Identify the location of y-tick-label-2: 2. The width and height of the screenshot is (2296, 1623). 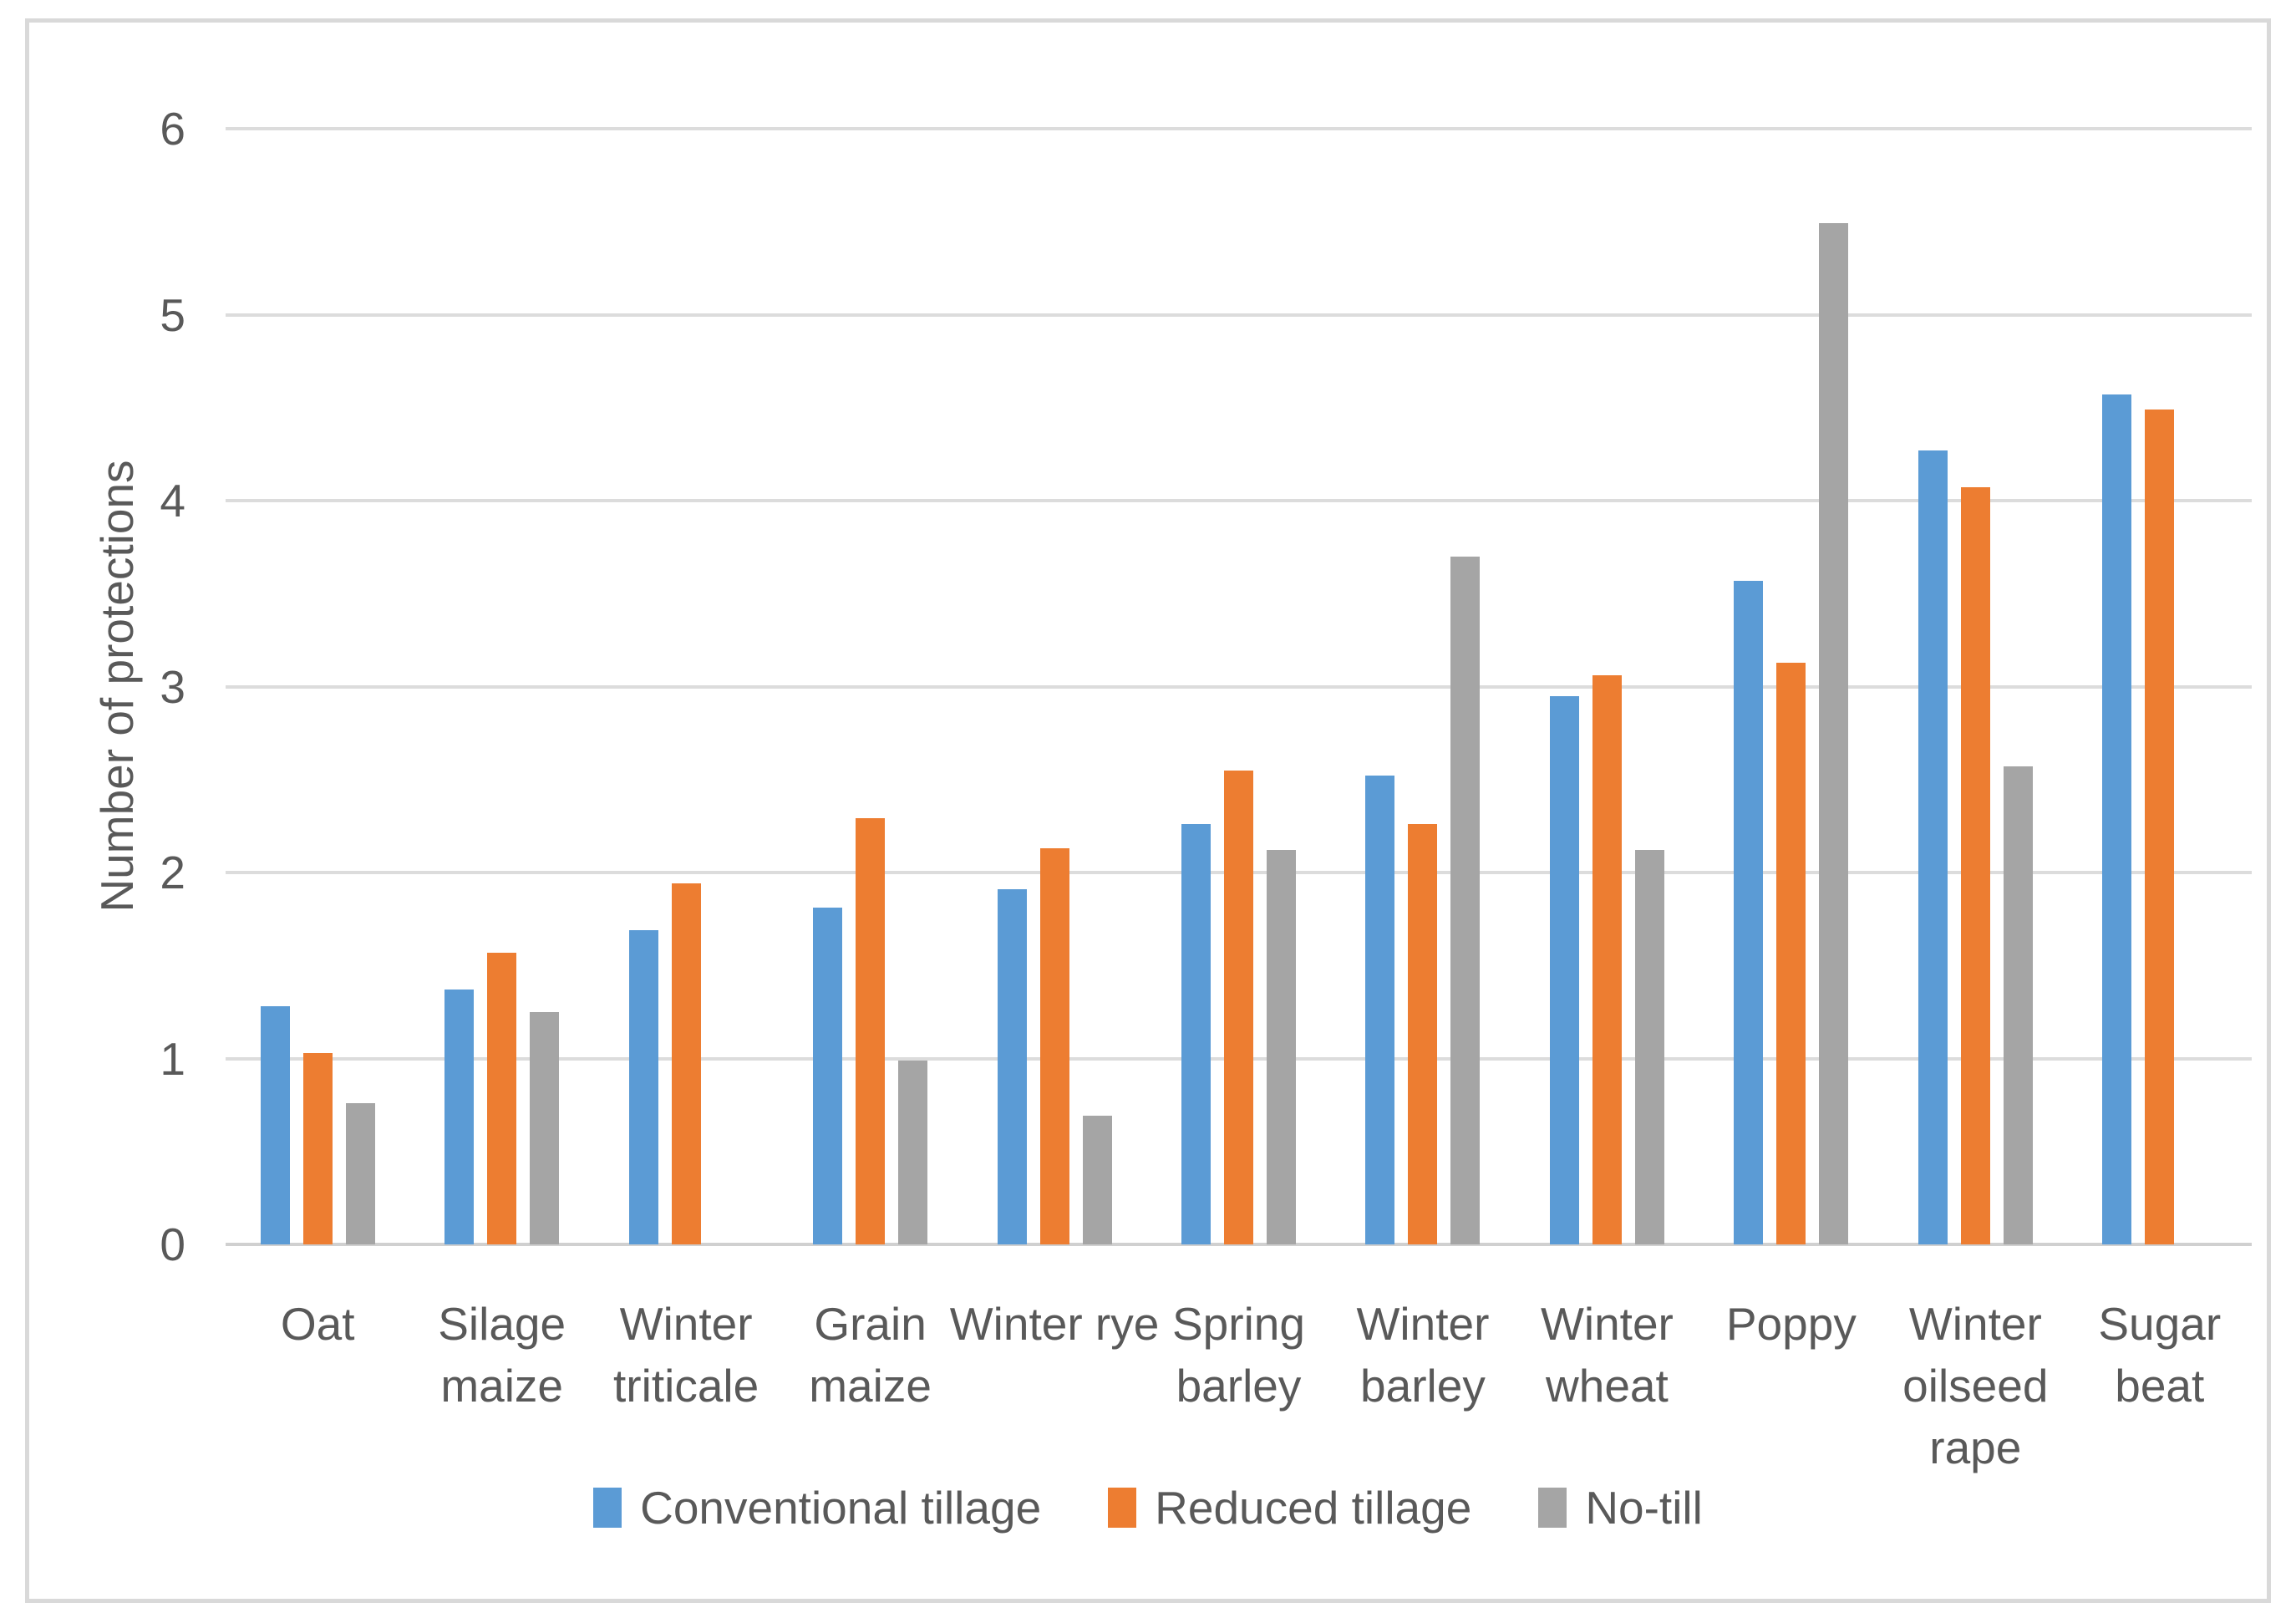
(172, 873).